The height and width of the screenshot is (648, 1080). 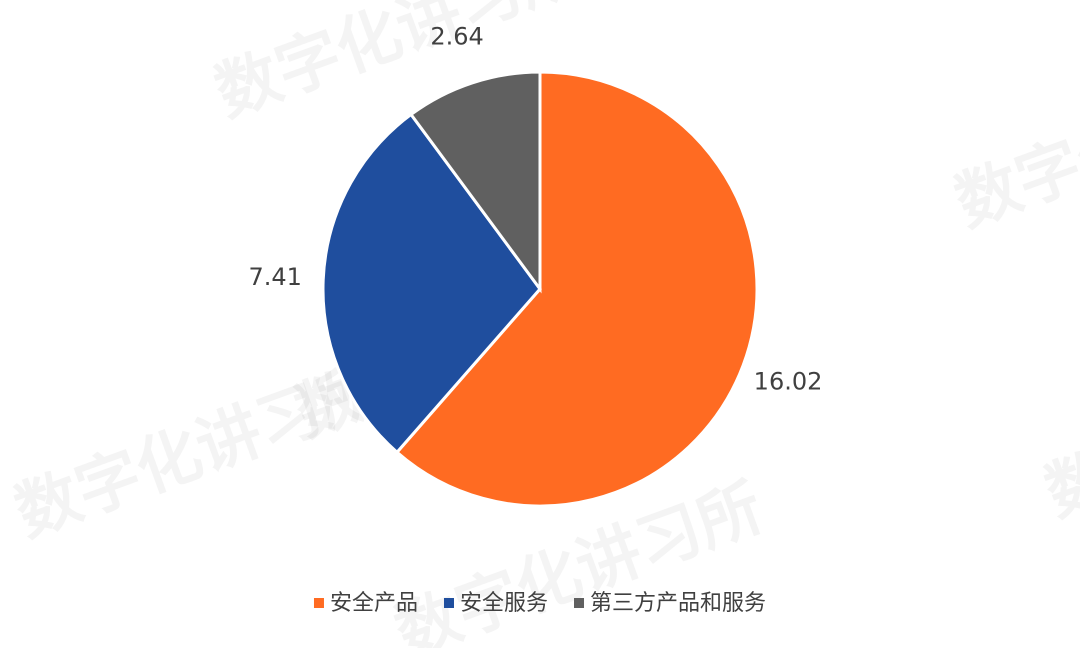 What do you see at coordinates (504, 603) in the screenshot?
I see `legend-label: 安全服务` at bounding box center [504, 603].